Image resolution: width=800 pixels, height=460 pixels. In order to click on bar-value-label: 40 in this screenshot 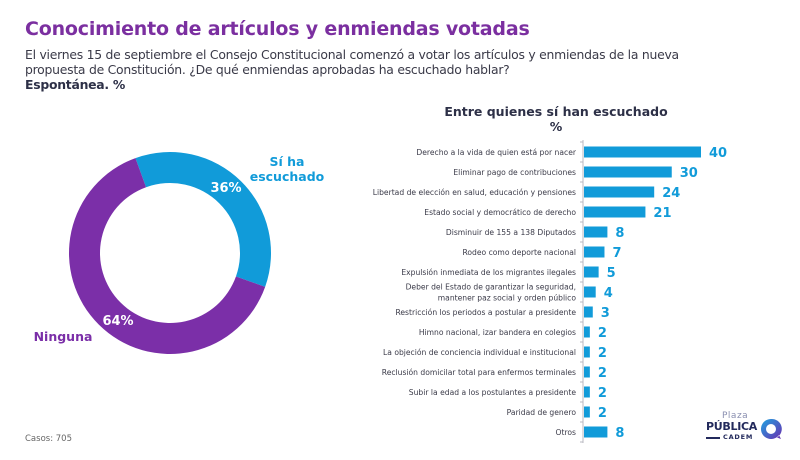, I will do `click(718, 153)`.